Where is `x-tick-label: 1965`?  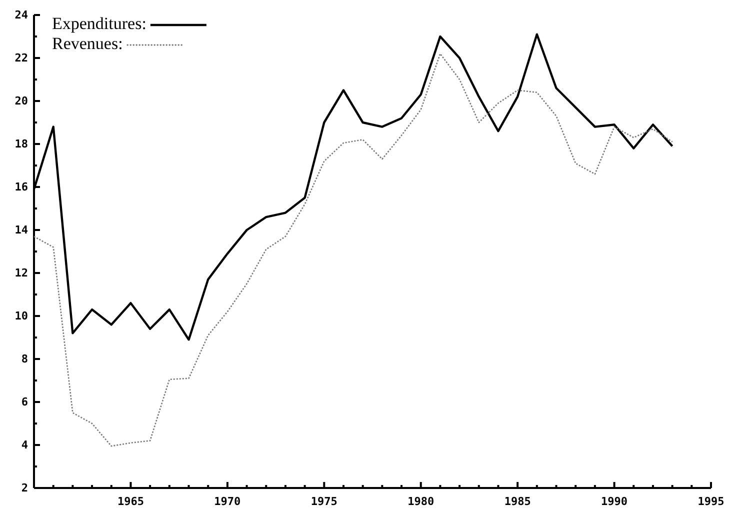
x-tick-label: 1965 is located at coordinates (130, 501).